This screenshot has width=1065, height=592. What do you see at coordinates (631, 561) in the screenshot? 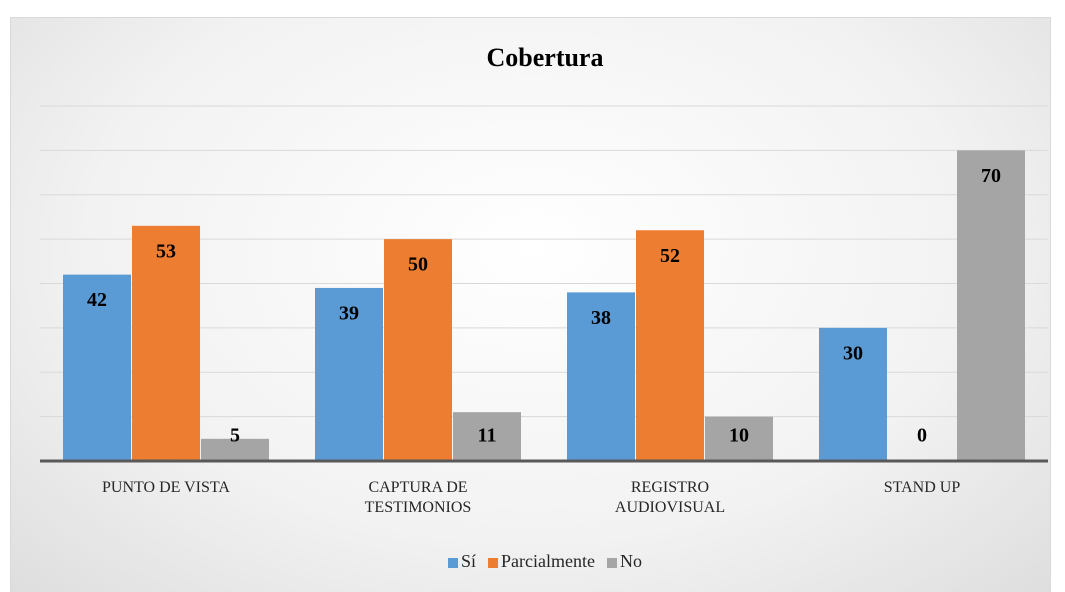
I see `legend-label: No` at bounding box center [631, 561].